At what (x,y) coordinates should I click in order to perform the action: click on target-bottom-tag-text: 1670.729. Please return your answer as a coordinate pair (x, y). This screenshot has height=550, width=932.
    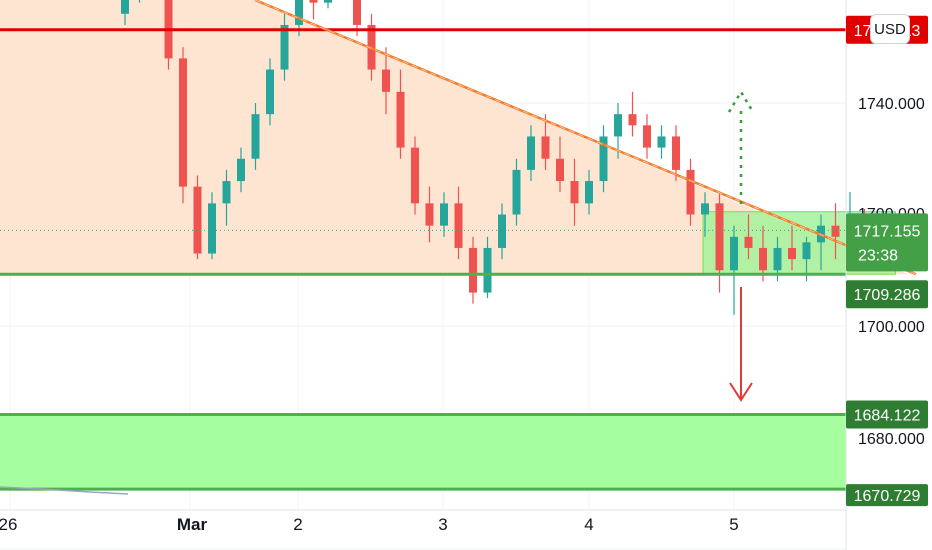
    Looking at the image, I should click on (887, 496).